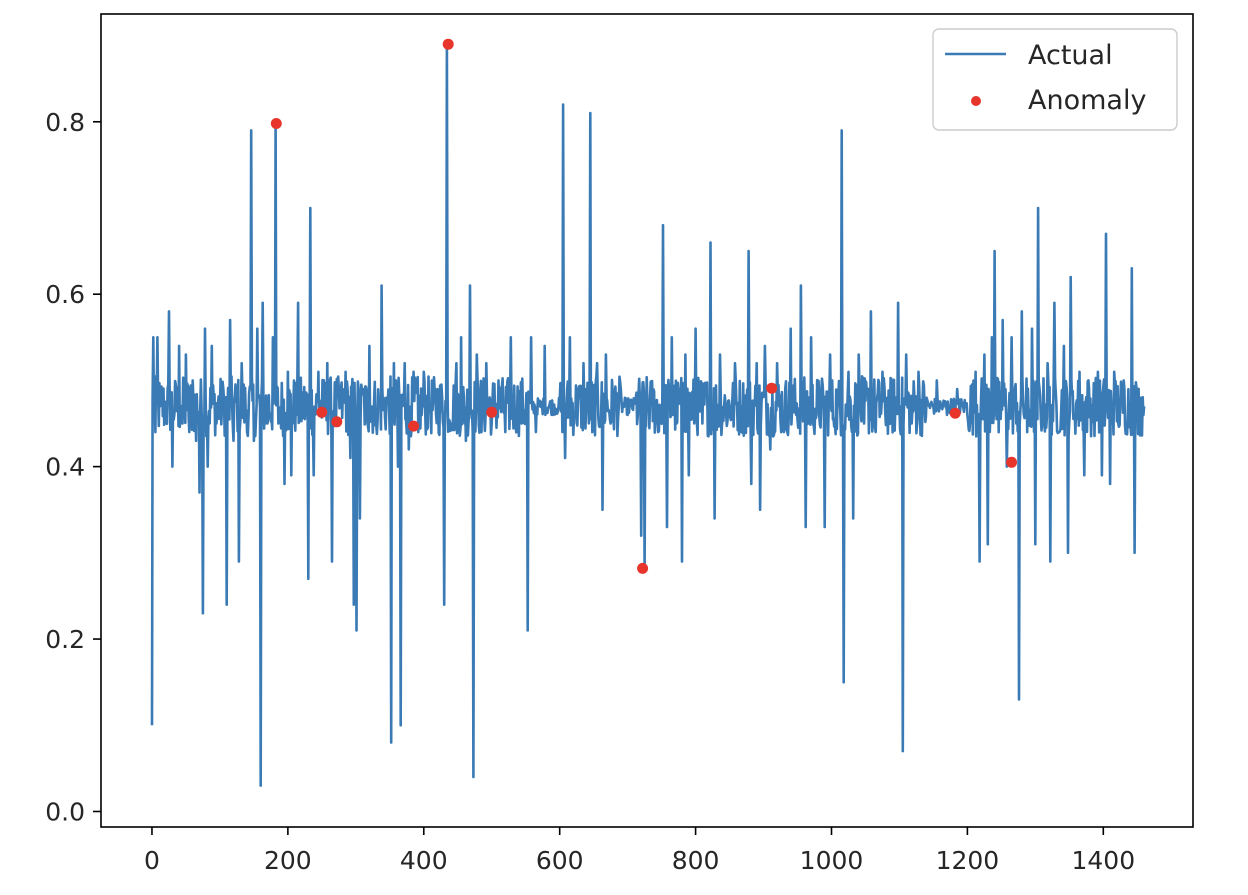 The height and width of the screenshot is (895, 1248). Describe the element at coordinates (65, 467) in the screenshot. I see `y-tick-label-2: 0.4` at that location.